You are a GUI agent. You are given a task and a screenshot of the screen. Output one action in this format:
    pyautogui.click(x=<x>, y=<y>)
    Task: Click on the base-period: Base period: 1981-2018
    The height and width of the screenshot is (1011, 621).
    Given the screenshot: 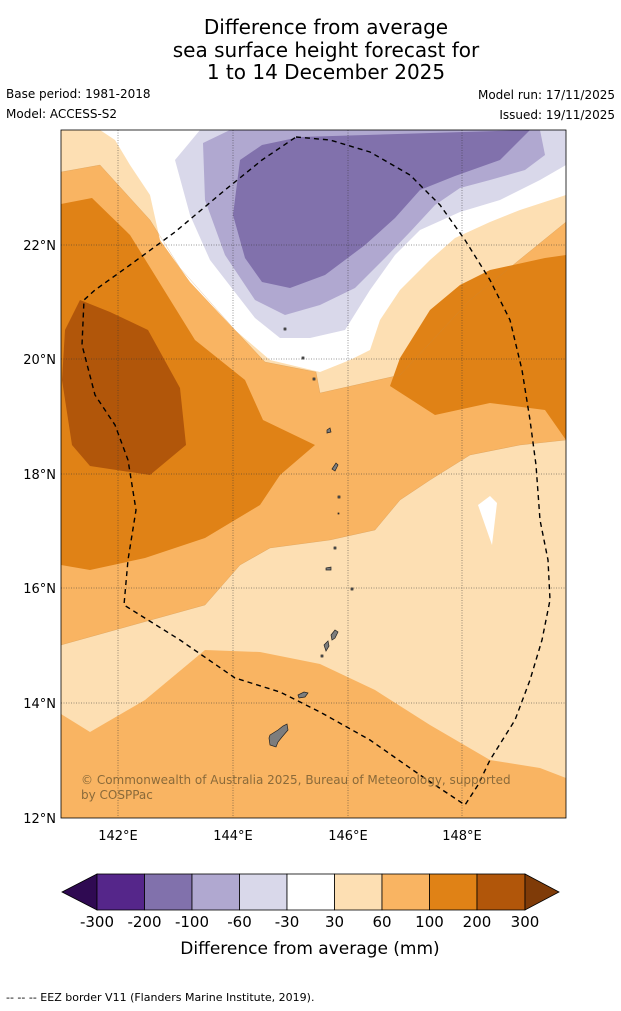 What is the action you would take?
    pyautogui.click(x=78, y=94)
    